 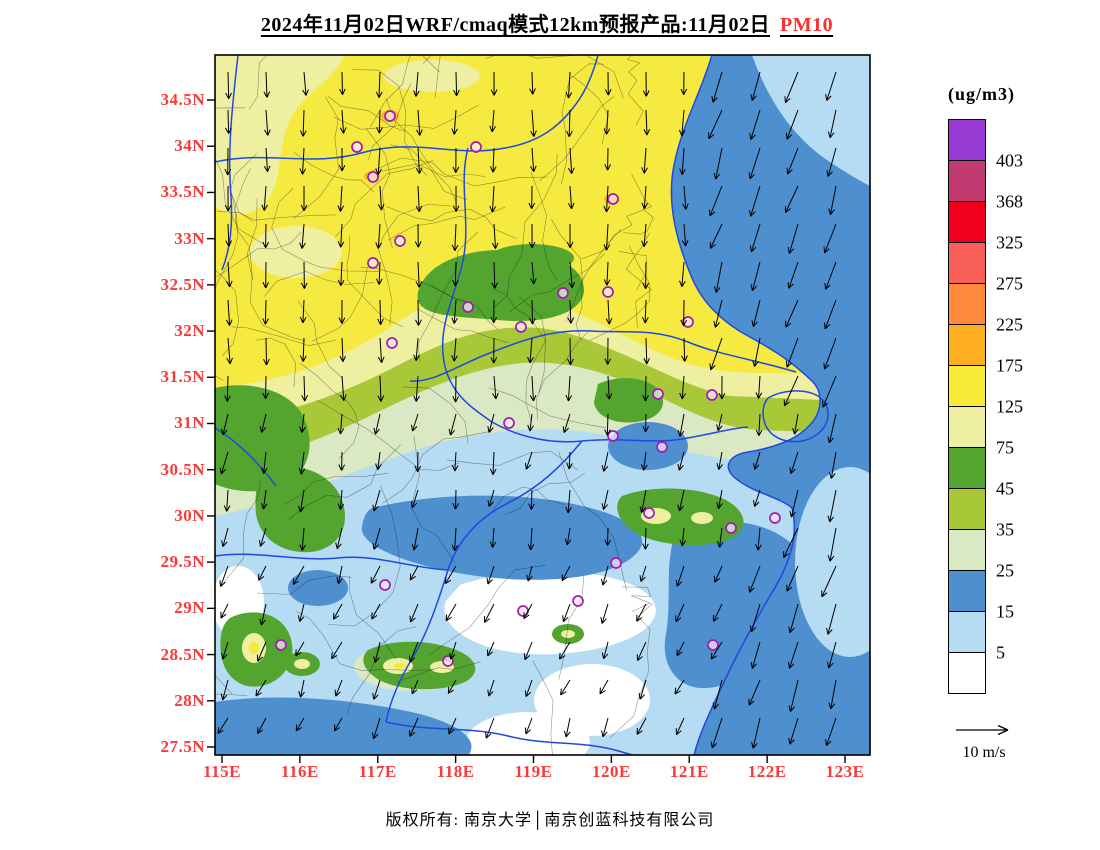 What do you see at coordinates (550, 820) in the screenshot?
I see `copyright-footer: 版权所有: 南京大学│南京创蓝科技有限公司` at bounding box center [550, 820].